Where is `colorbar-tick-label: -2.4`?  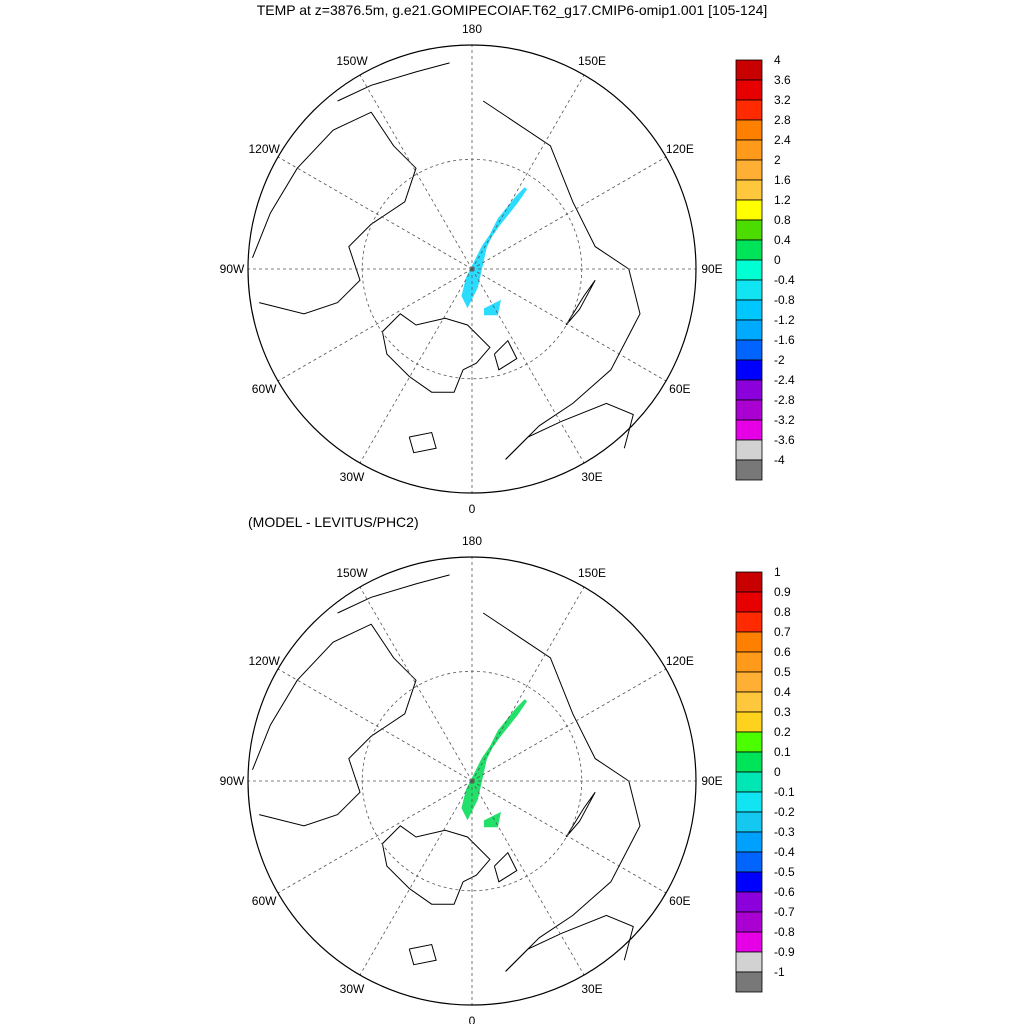
colorbar-tick-label: -2.4 is located at coordinates (784, 380).